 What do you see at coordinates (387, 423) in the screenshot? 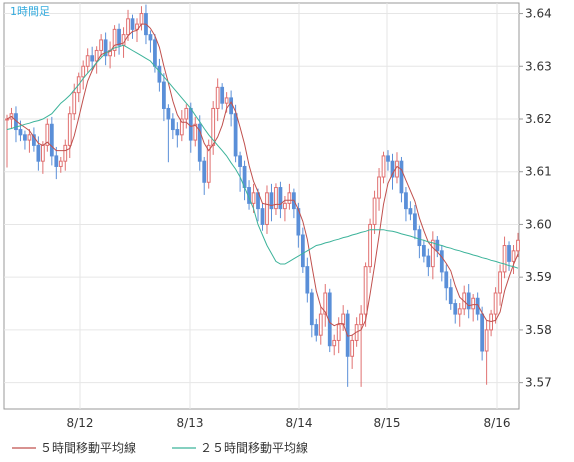
I see `x-tick-label: 8/15` at bounding box center [387, 423].